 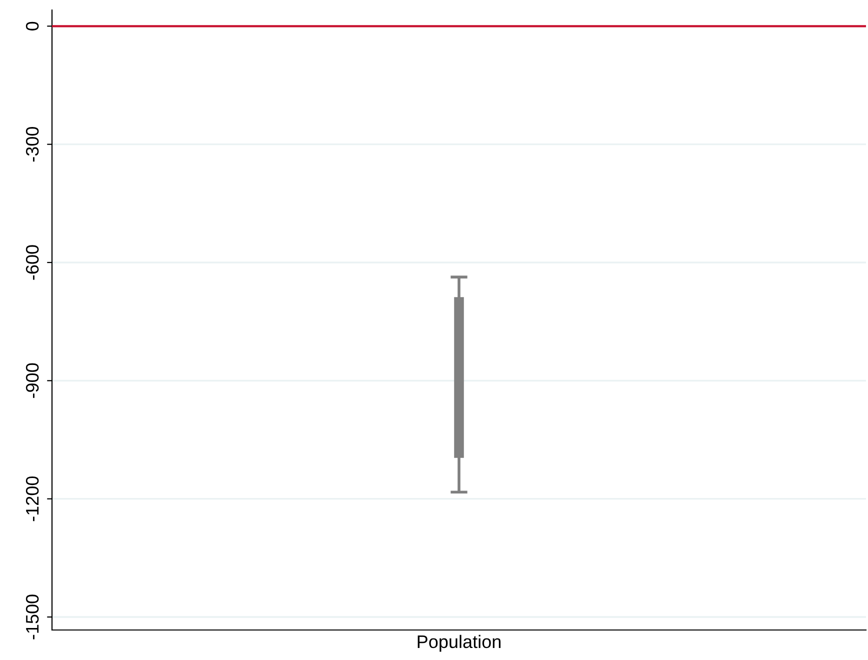 I want to click on y-tick-label: 0, so click(x=32, y=26).